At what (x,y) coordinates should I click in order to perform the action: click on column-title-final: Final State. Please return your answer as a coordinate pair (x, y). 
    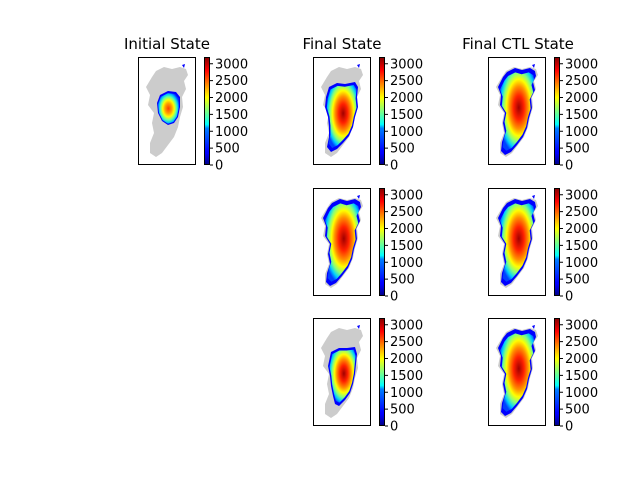
    Looking at the image, I should click on (341, 44).